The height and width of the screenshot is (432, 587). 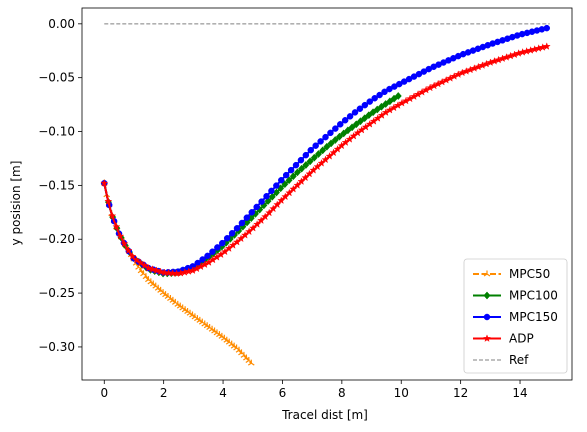 I want to click on legend-box, so click(x=515, y=316).